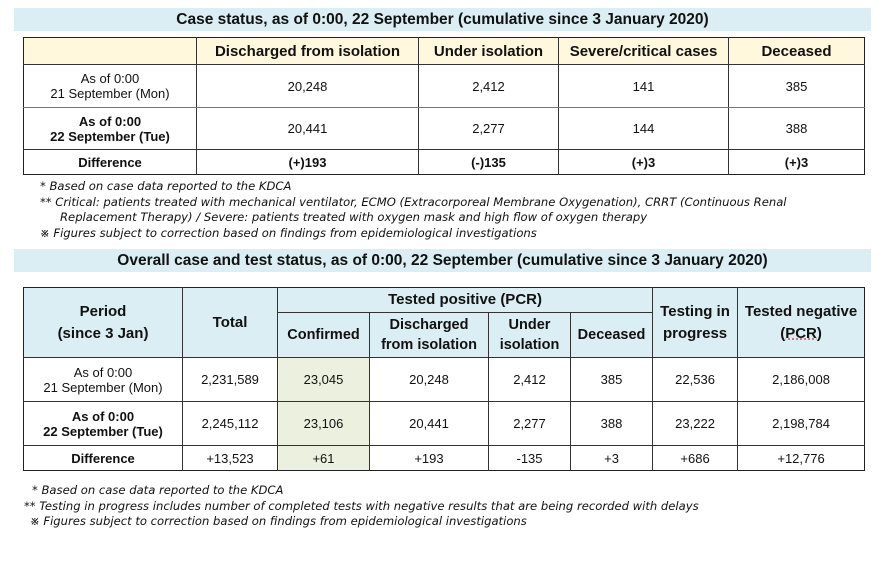 This screenshot has height=565, width=879. What do you see at coordinates (695, 379) in the screenshot?
I see `cell-value: 22,536` at bounding box center [695, 379].